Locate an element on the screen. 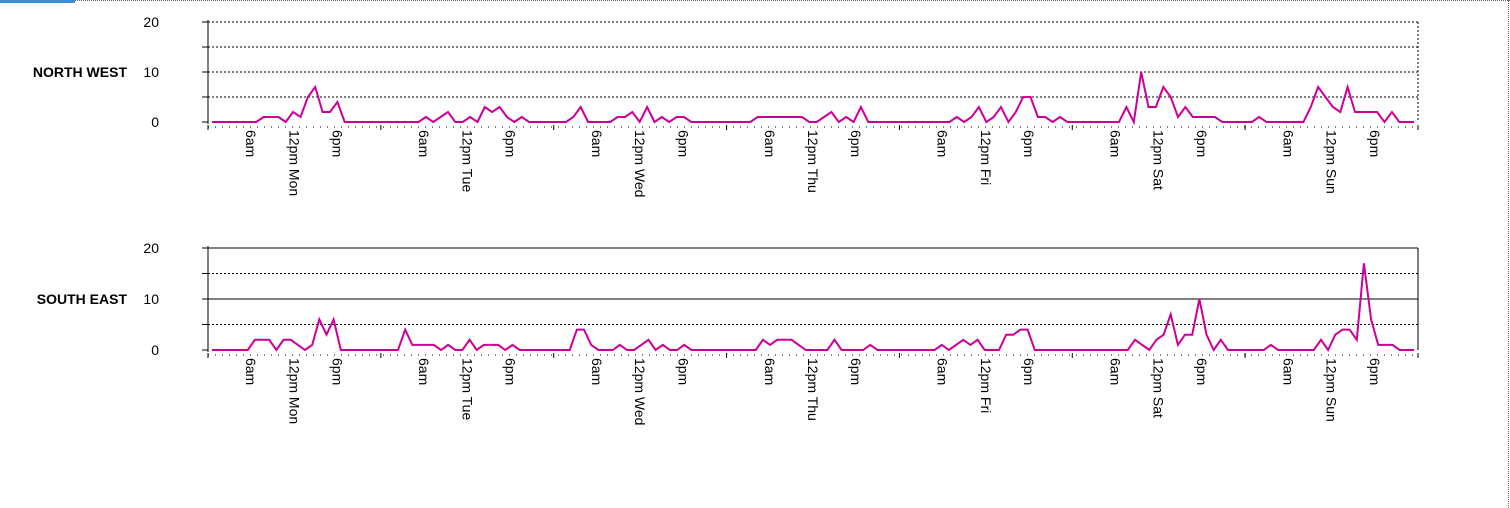  corner-tab is located at coordinates (37, 1).